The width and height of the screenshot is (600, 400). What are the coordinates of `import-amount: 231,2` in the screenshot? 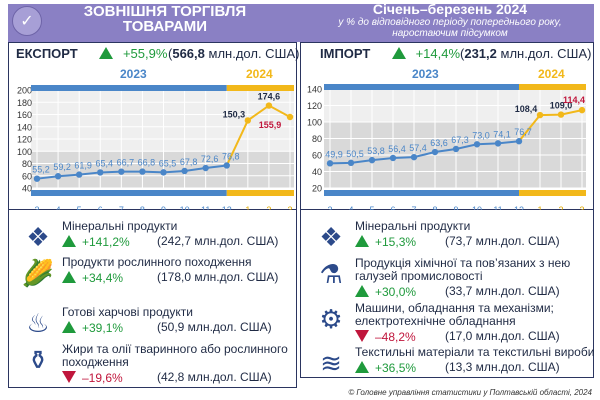 It's located at (480, 53).